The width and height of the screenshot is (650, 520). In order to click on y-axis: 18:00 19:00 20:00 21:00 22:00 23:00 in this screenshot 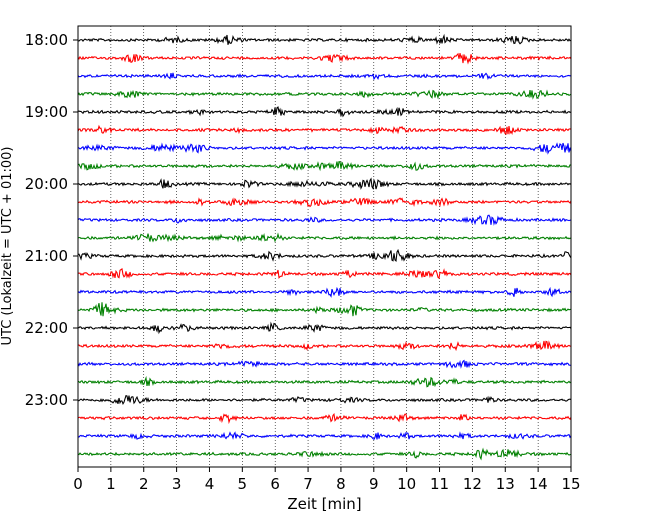, I will do `click(51, 220)`.